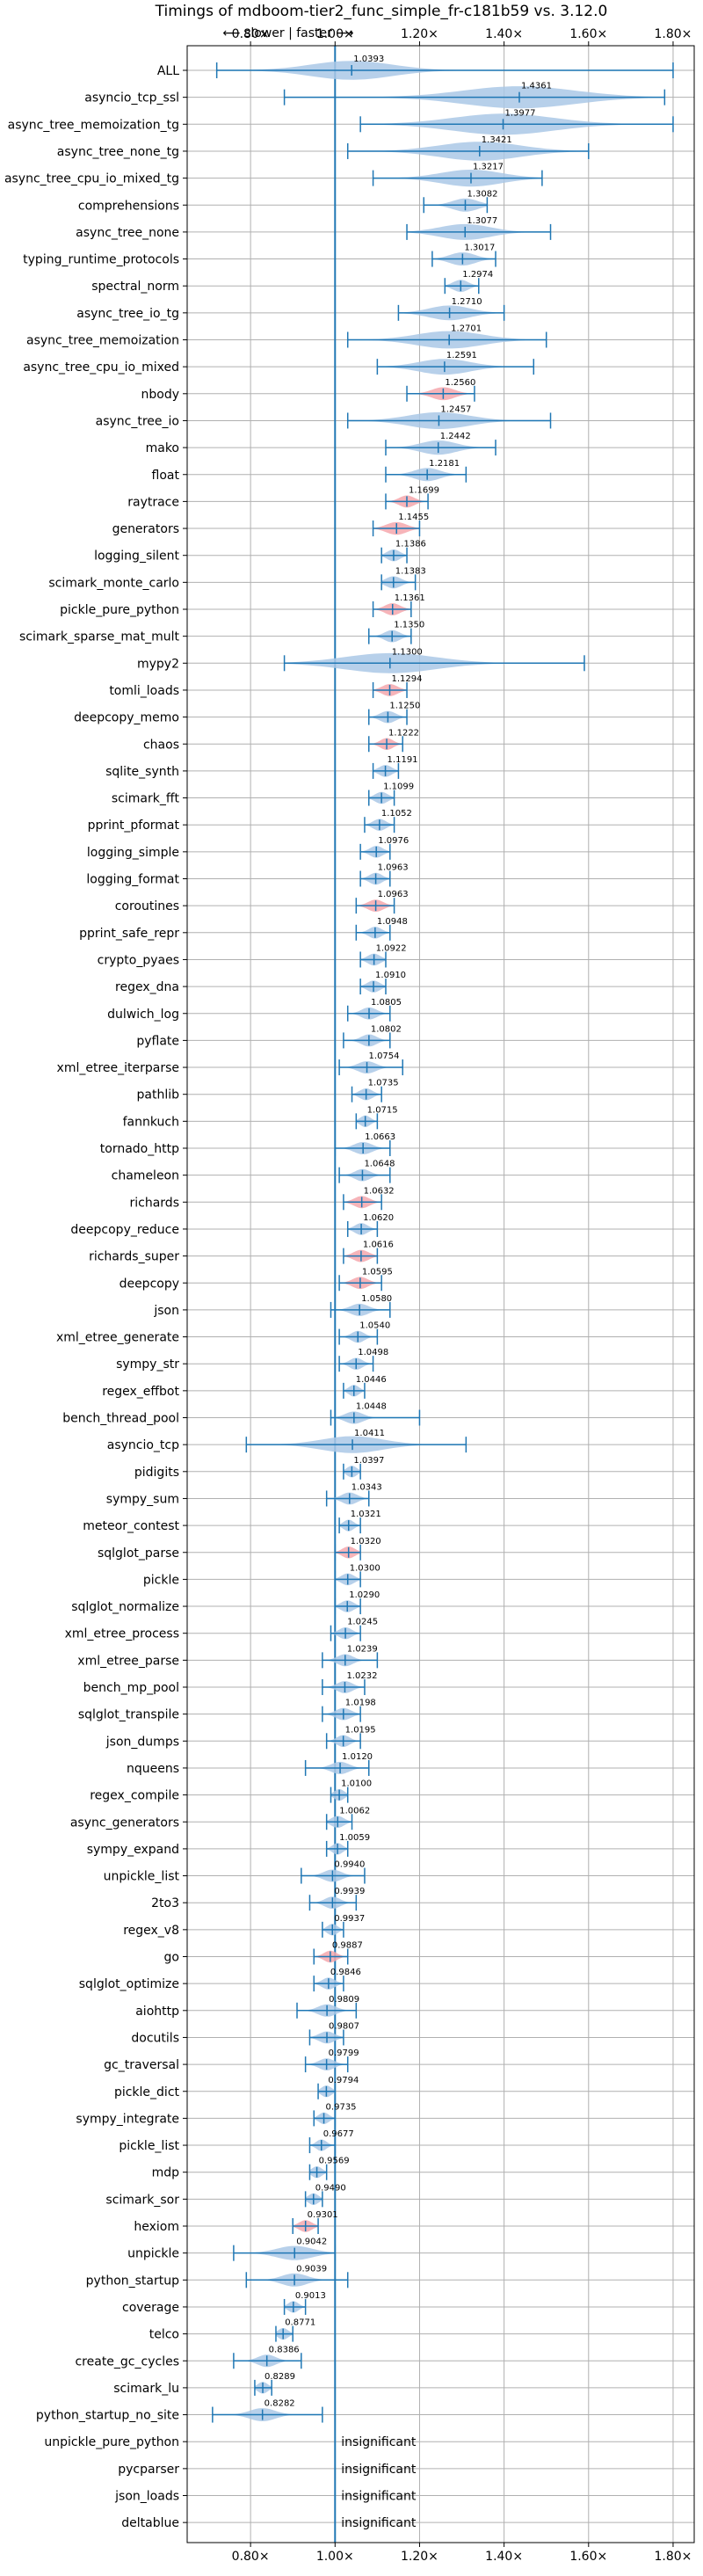 The height and width of the screenshot is (2576, 703). Describe the element at coordinates (366, 1514) in the screenshot. I see `value-label: 1.0321` at that location.